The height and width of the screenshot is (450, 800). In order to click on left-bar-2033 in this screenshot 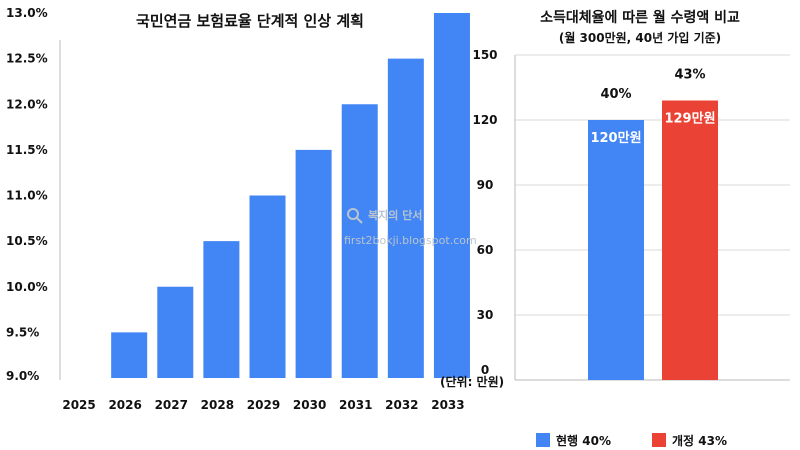, I will do `click(451, 195)`.